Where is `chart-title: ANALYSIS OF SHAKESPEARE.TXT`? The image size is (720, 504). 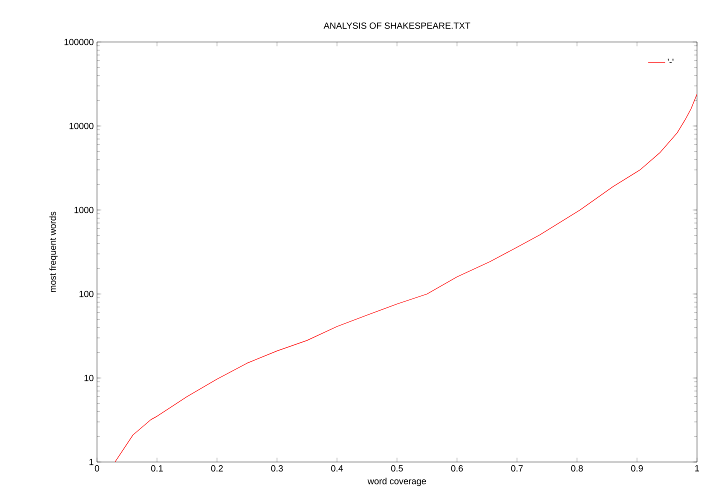
chart-title: ANALYSIS OF SHAKESPEARE.TXT is located at coordinates (397, 25).